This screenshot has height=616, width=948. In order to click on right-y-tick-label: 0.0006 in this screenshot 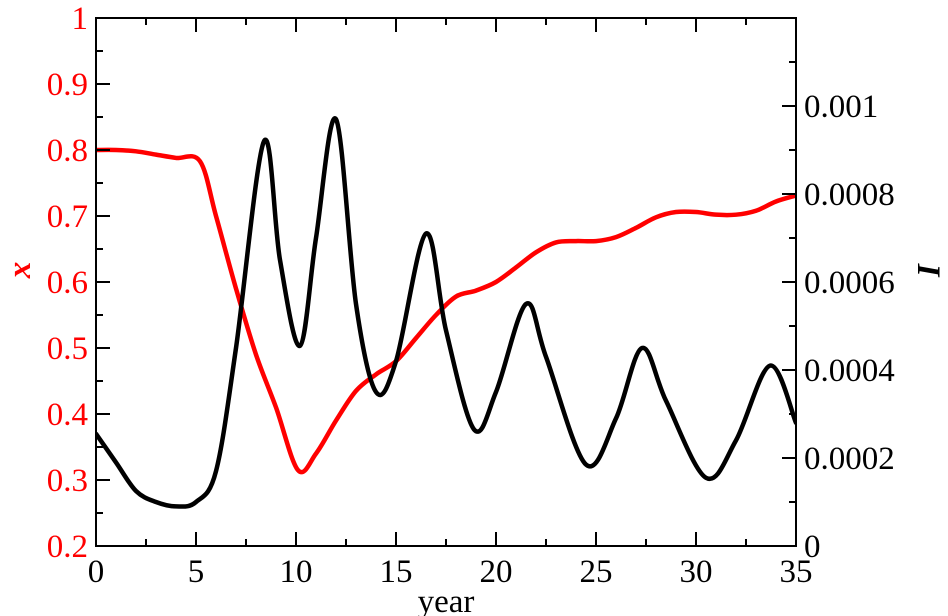, I will do `click(849, 283)`.